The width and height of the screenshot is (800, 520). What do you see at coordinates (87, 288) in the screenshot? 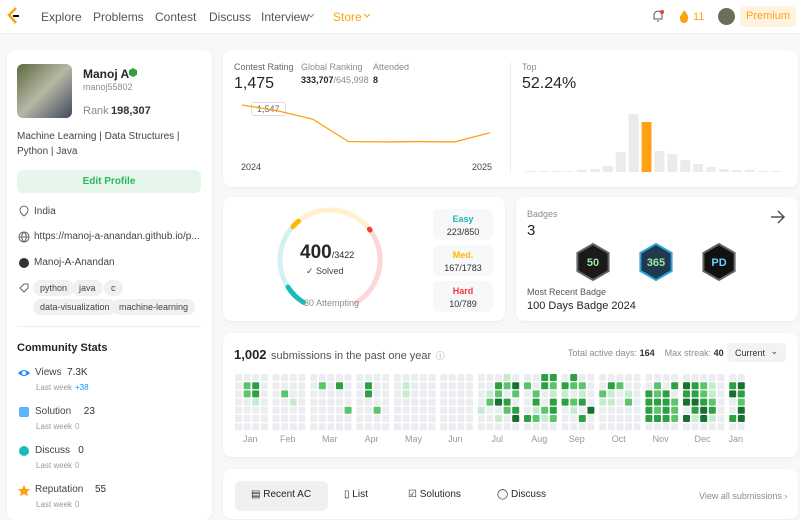
I see `skill-tag: java` at bounding box center [87, 288].